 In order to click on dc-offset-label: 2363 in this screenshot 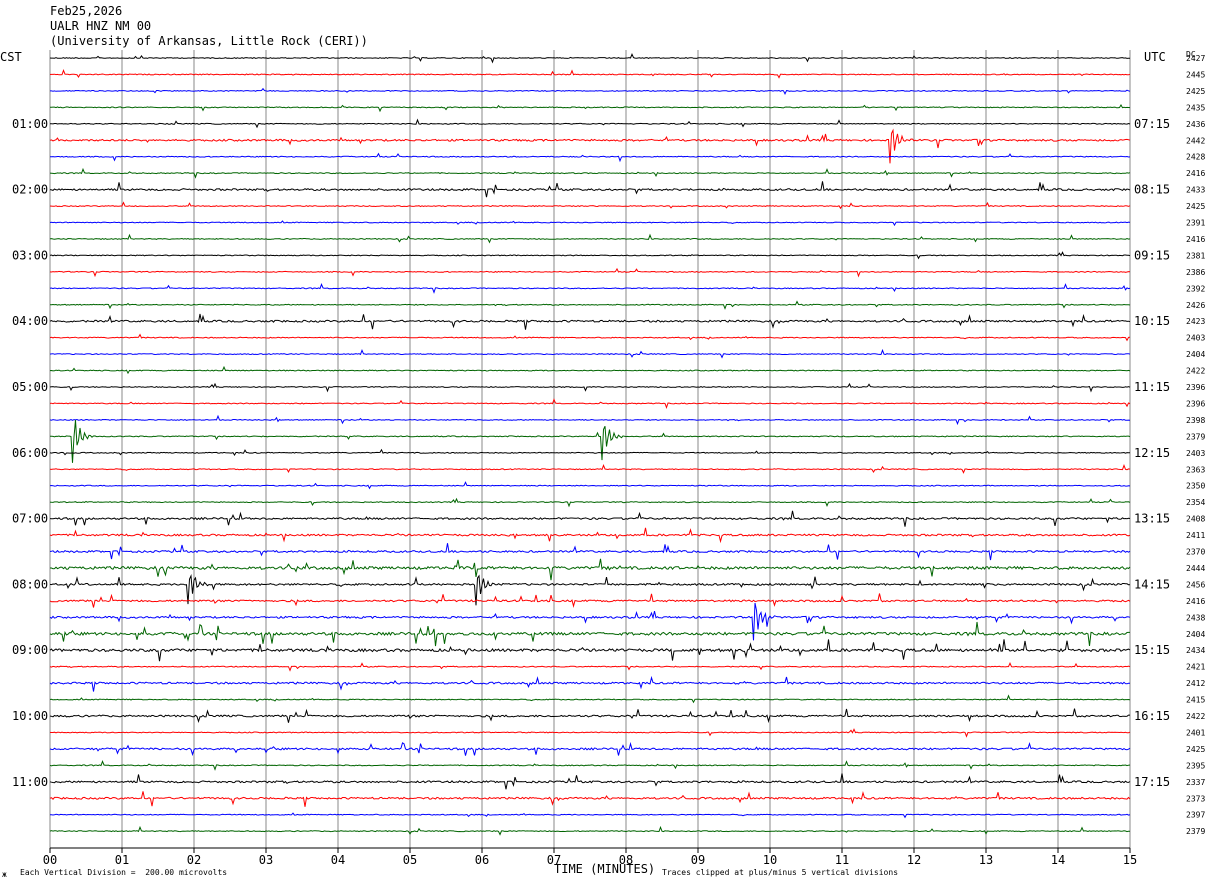, I will do `click(1195, 469)`.